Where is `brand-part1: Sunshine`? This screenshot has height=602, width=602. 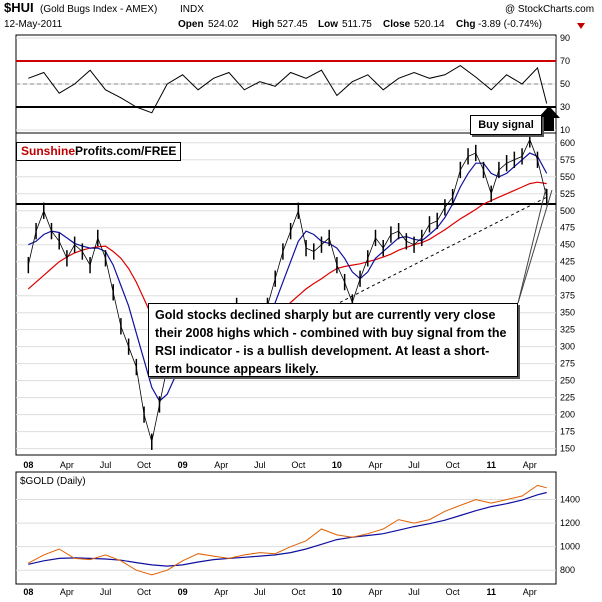 brand-part1: Sunshine is located at coordinates (48, 151).